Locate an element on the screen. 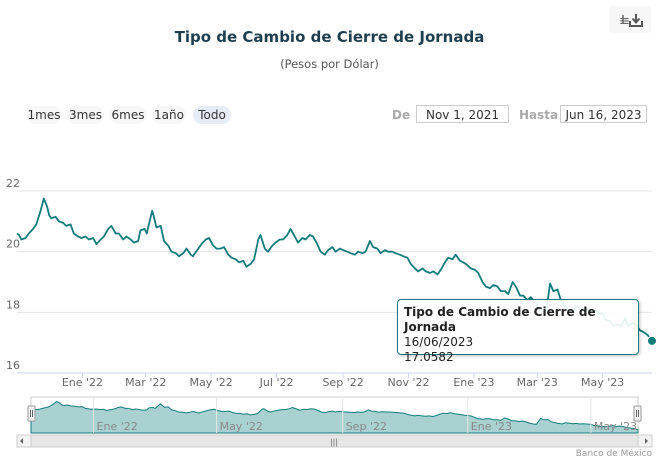 This screenshot has height=460, width=659. y-tick-label: 16 is located at coordinates (13, 365).